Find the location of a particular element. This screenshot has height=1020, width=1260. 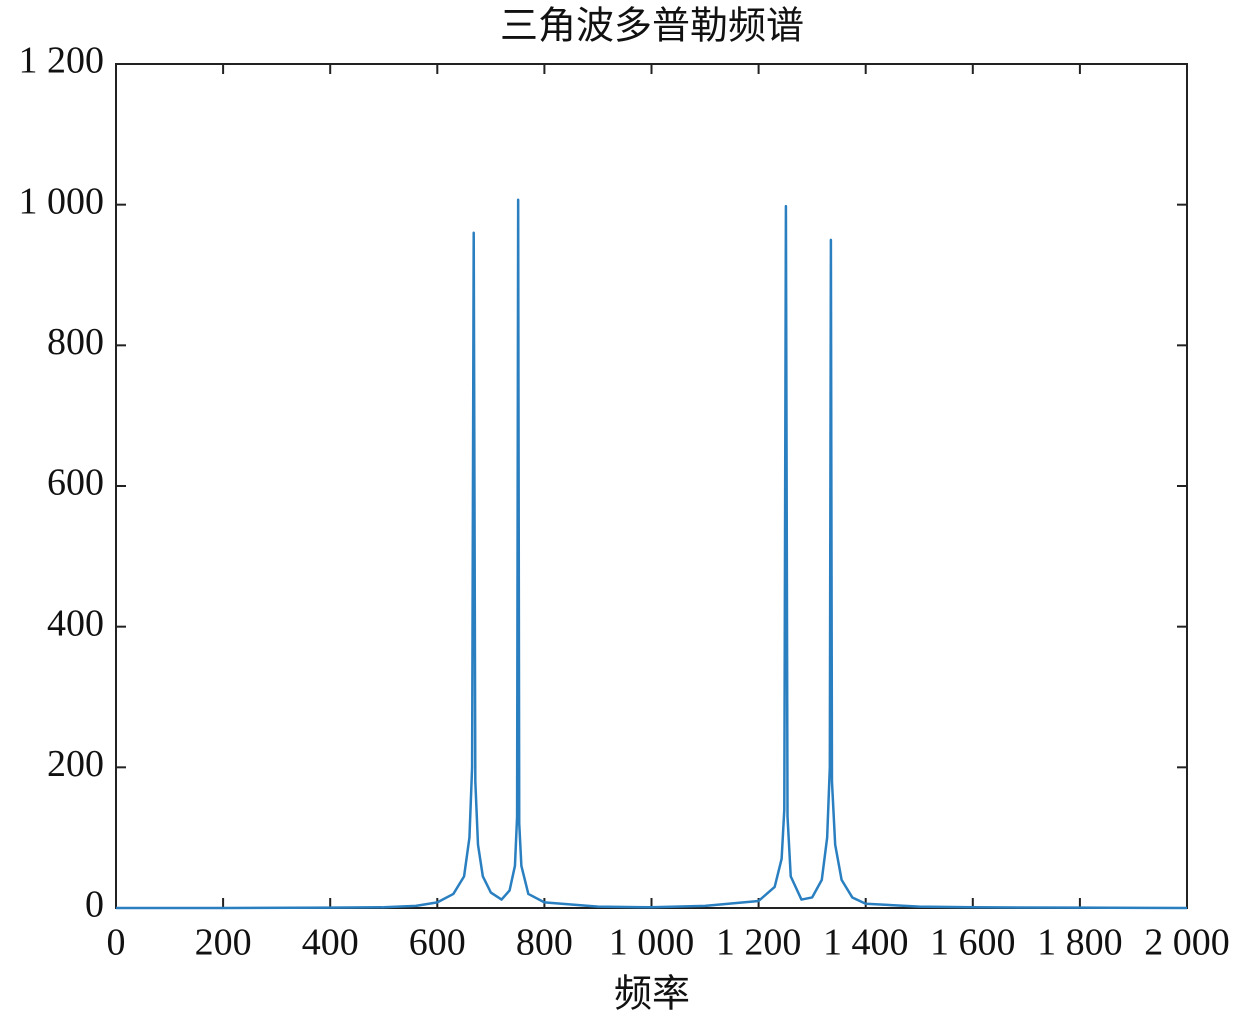

x-tick-label: 200 is located at coordinates (223, 943).